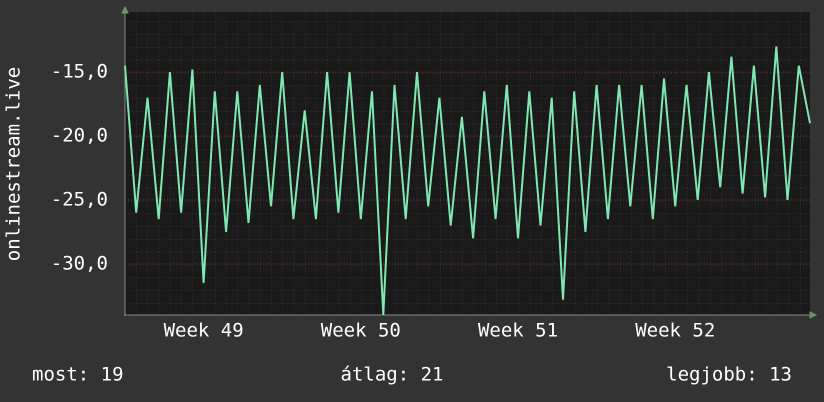  I want to click on footer-average: átlag: 21, so click(392, 375).